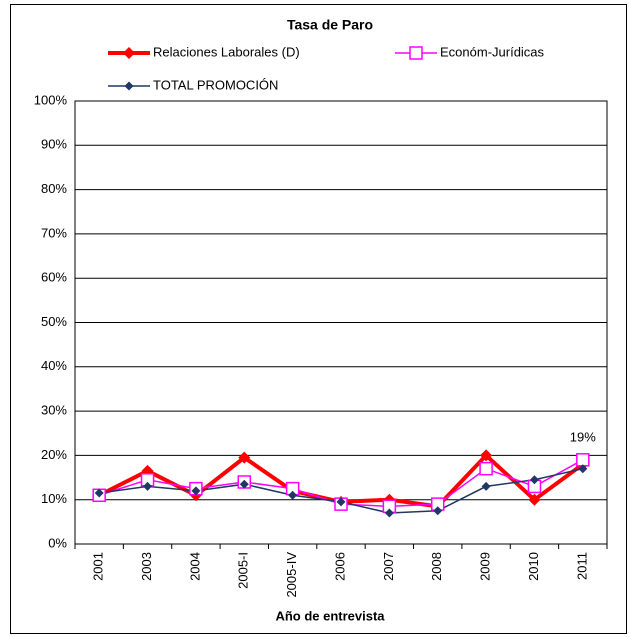  What do you see at coordinates (51, 99) in the screenshot?
I see `y-tick-label: 100%` at bounding box center [51, 99].